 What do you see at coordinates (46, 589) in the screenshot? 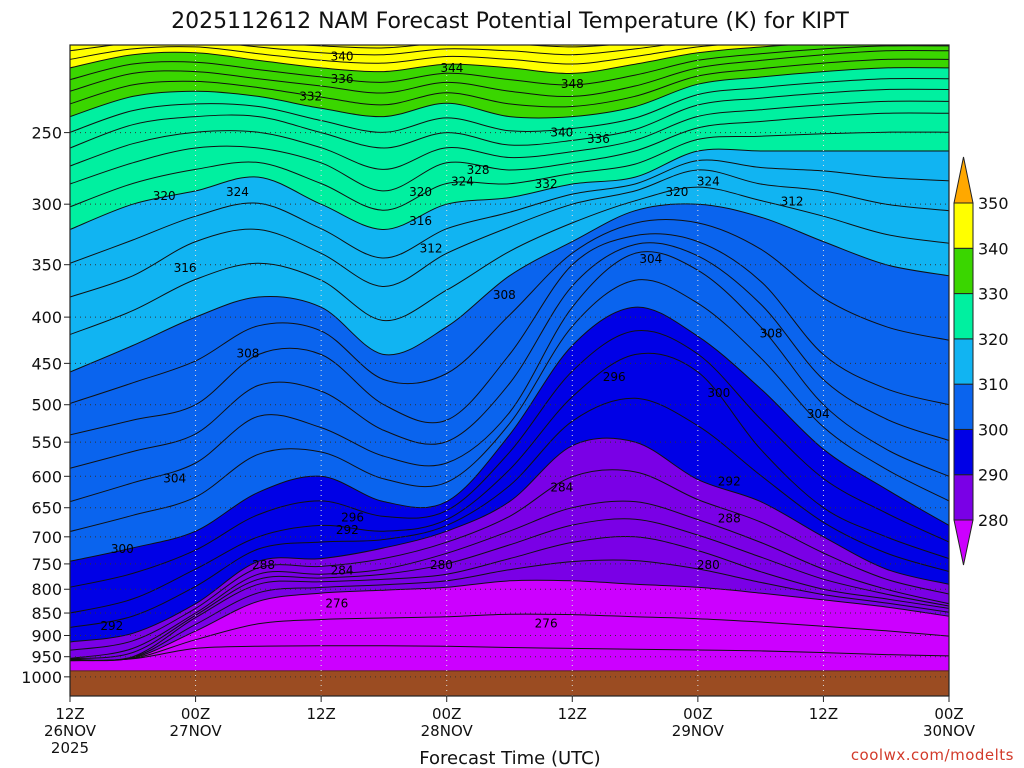
I see `y-tick-label: 800` at bounding box center [46, 589].